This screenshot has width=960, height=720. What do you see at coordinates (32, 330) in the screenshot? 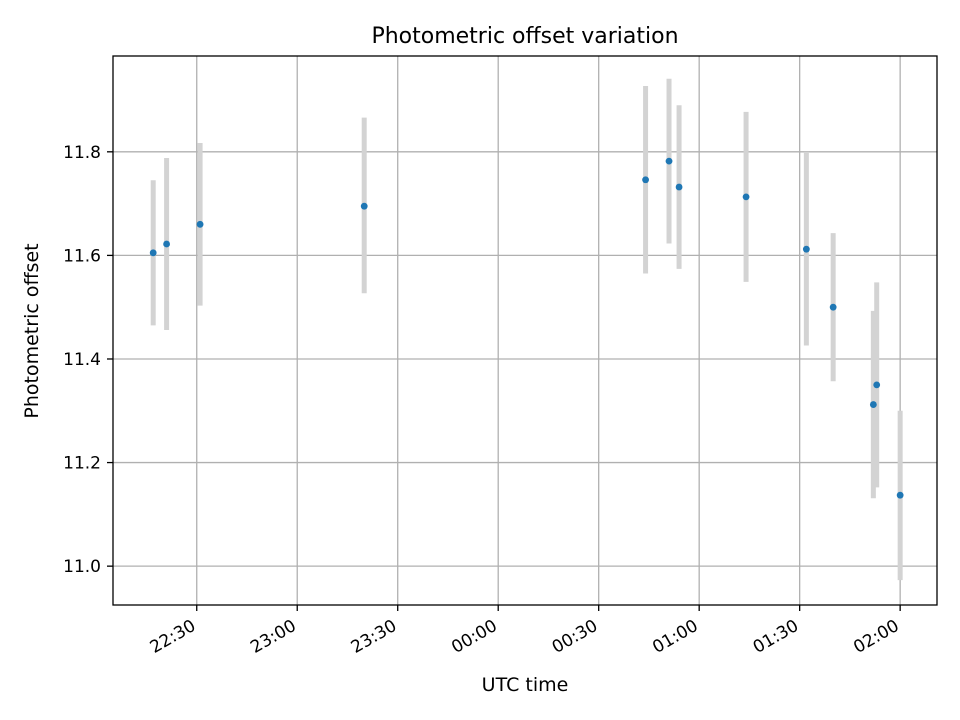
I see `y-axis-label: Photometric offset` at bounding box center [32, 330].